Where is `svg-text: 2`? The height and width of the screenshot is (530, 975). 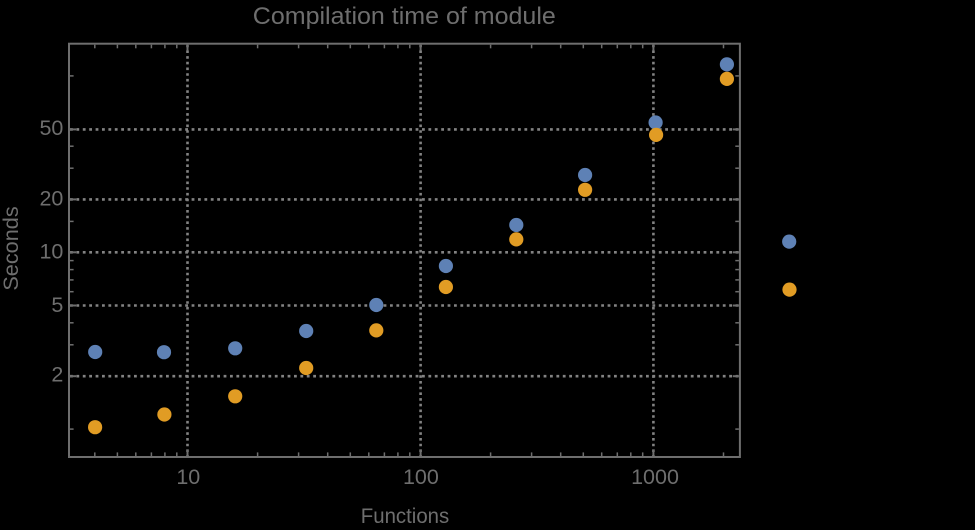
svg-text: 2 is located at coordinates (57, 375).